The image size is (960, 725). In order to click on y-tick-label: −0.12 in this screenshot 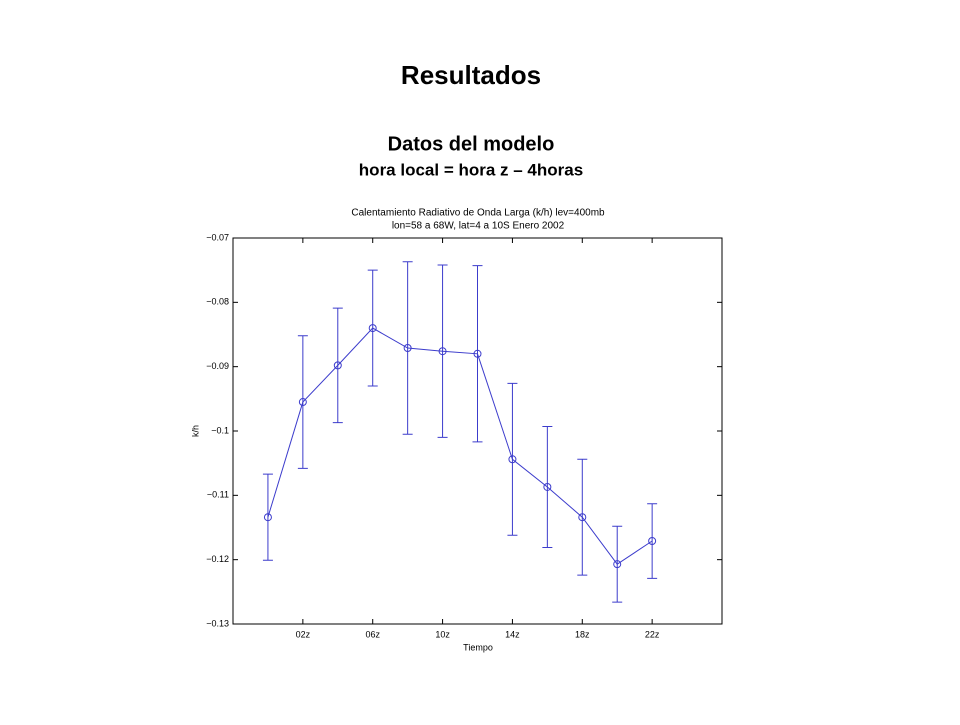, I will do `click(217, 559)`.